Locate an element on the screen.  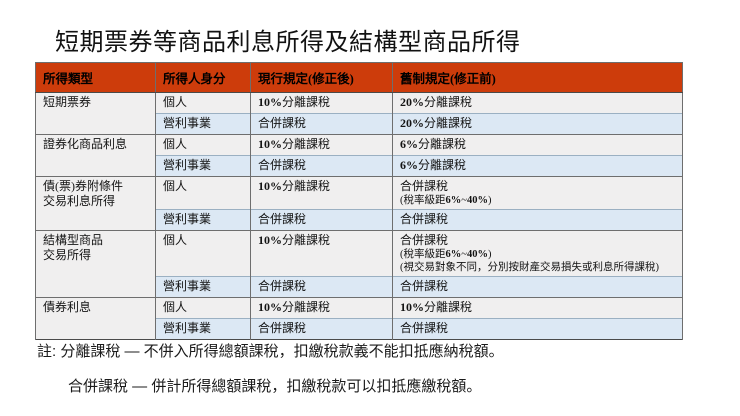
cell-line: 結構型商品 is located at coordinates (73, 240).